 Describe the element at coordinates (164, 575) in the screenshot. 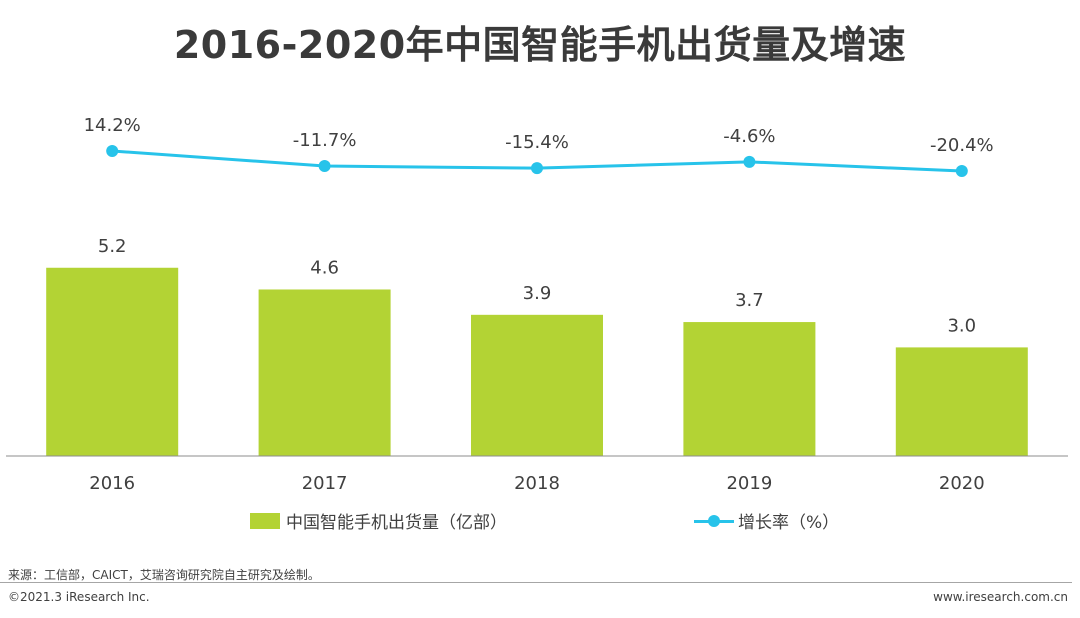

I see `source-note: 来源：工信部，CAICT，艾瑞咨询研究院自主研究及绘制。` at that location.